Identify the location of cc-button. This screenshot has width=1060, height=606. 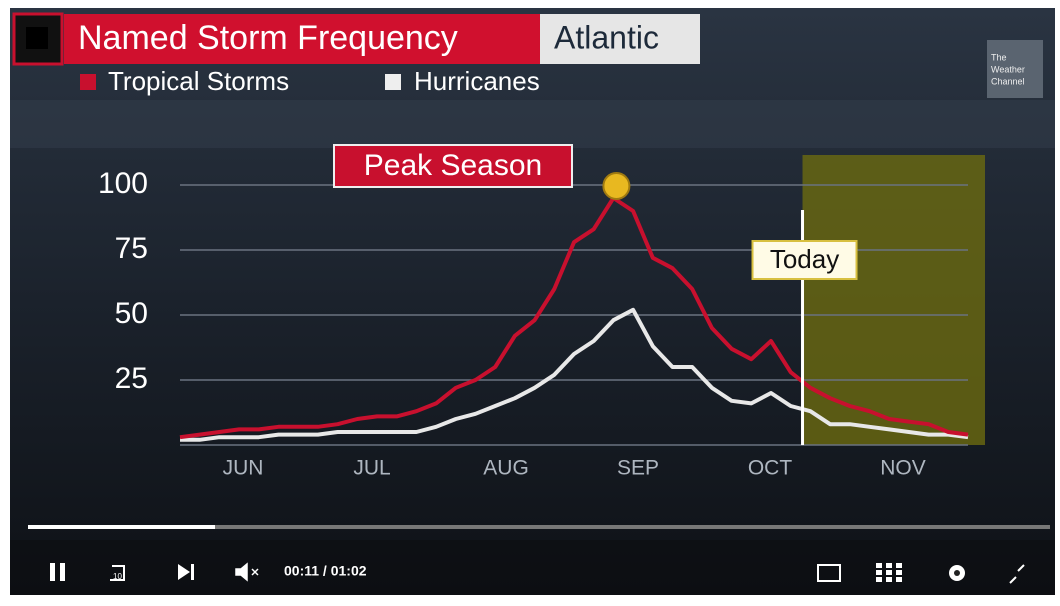
(829, 573).